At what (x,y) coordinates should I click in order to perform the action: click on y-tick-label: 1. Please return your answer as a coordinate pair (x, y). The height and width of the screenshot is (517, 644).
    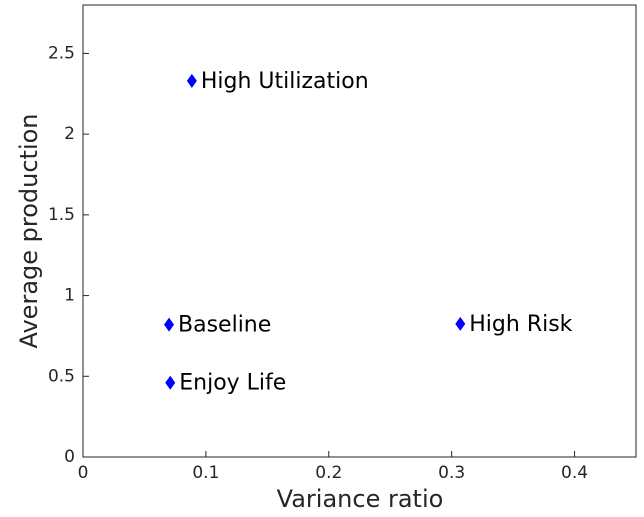
    Looking at the image, I should click on (69, 296).